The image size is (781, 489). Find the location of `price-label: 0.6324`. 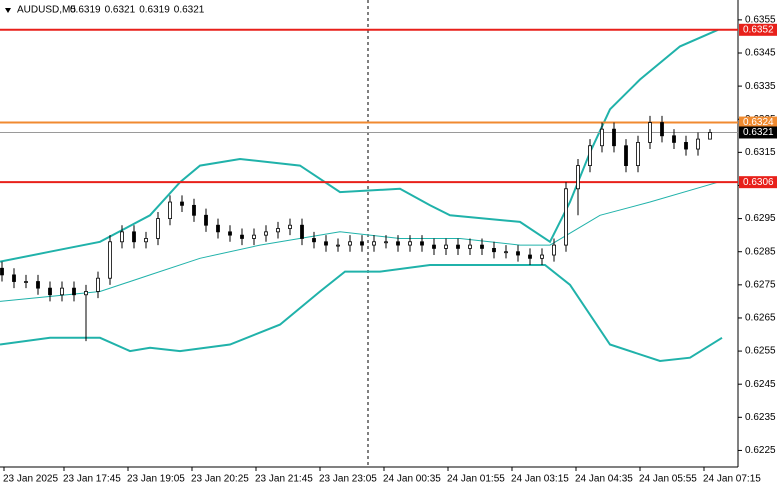

price-label: 0.6324 is located at coordinates (758, 122).